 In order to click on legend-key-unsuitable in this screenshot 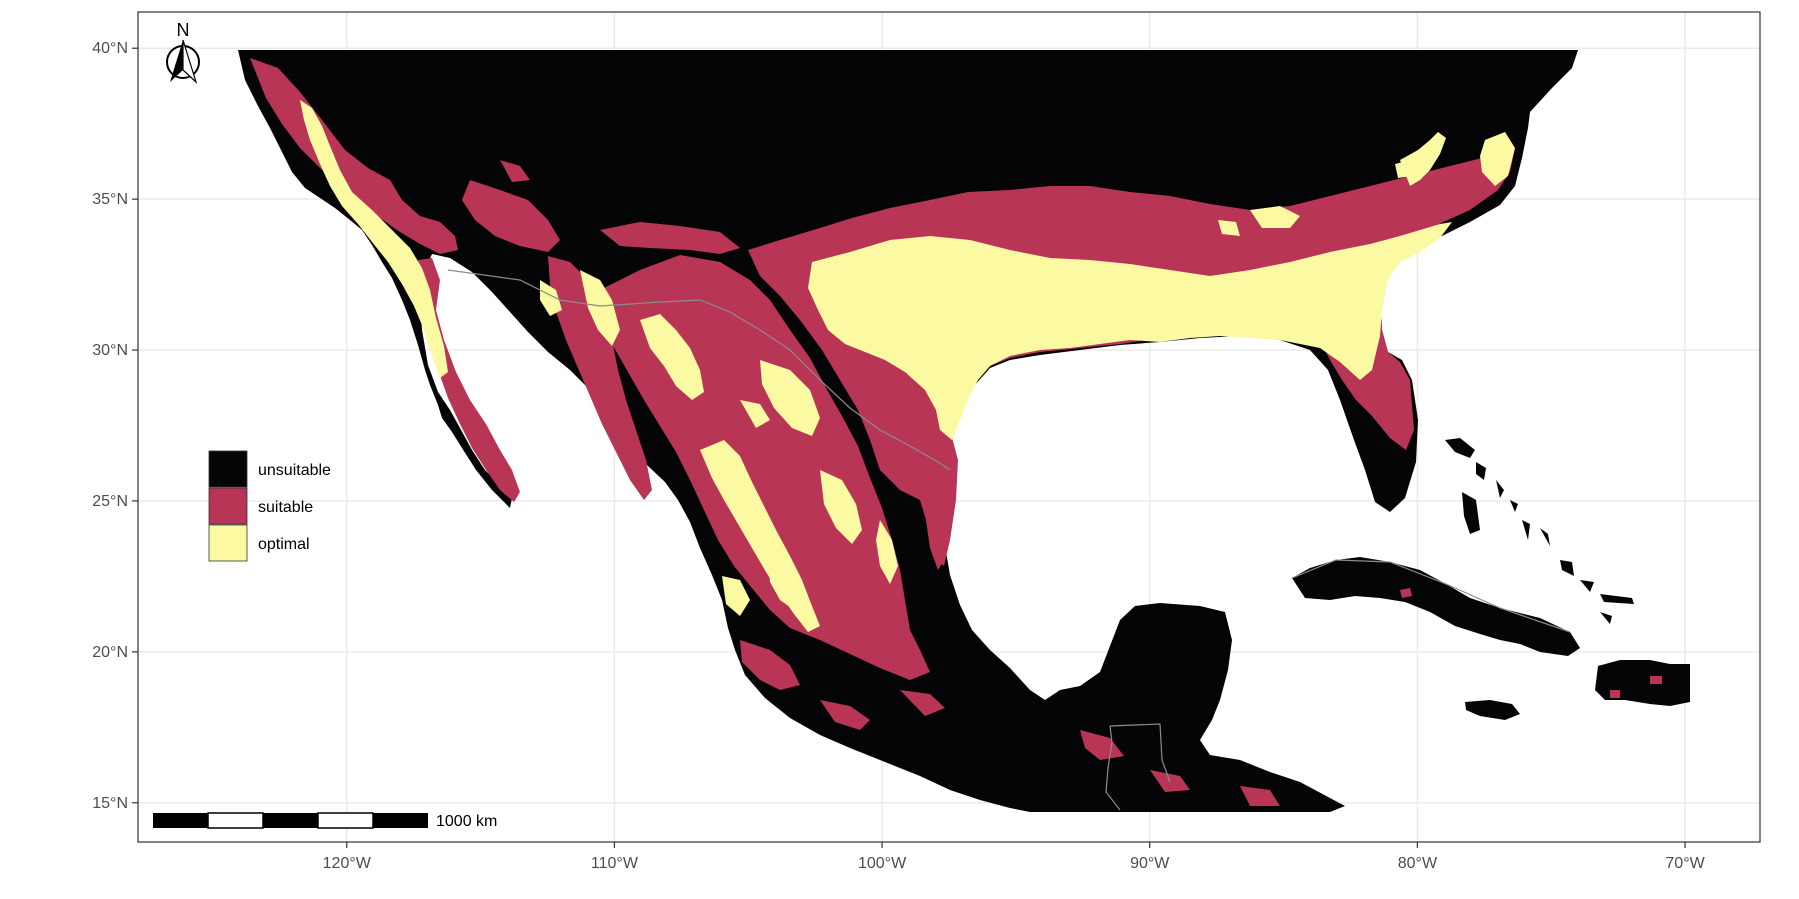, I will do `click(228, 469)`.